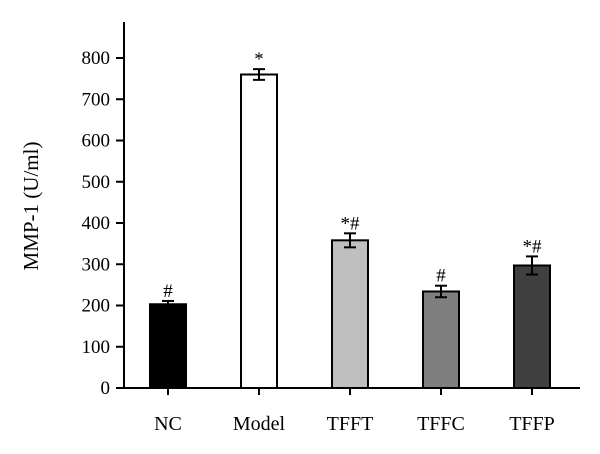 This screenshot has height=454, width=600. Describe the element at coordinates (96, 306) in the screenshot. I see `y-tick-label: 200` at that location.